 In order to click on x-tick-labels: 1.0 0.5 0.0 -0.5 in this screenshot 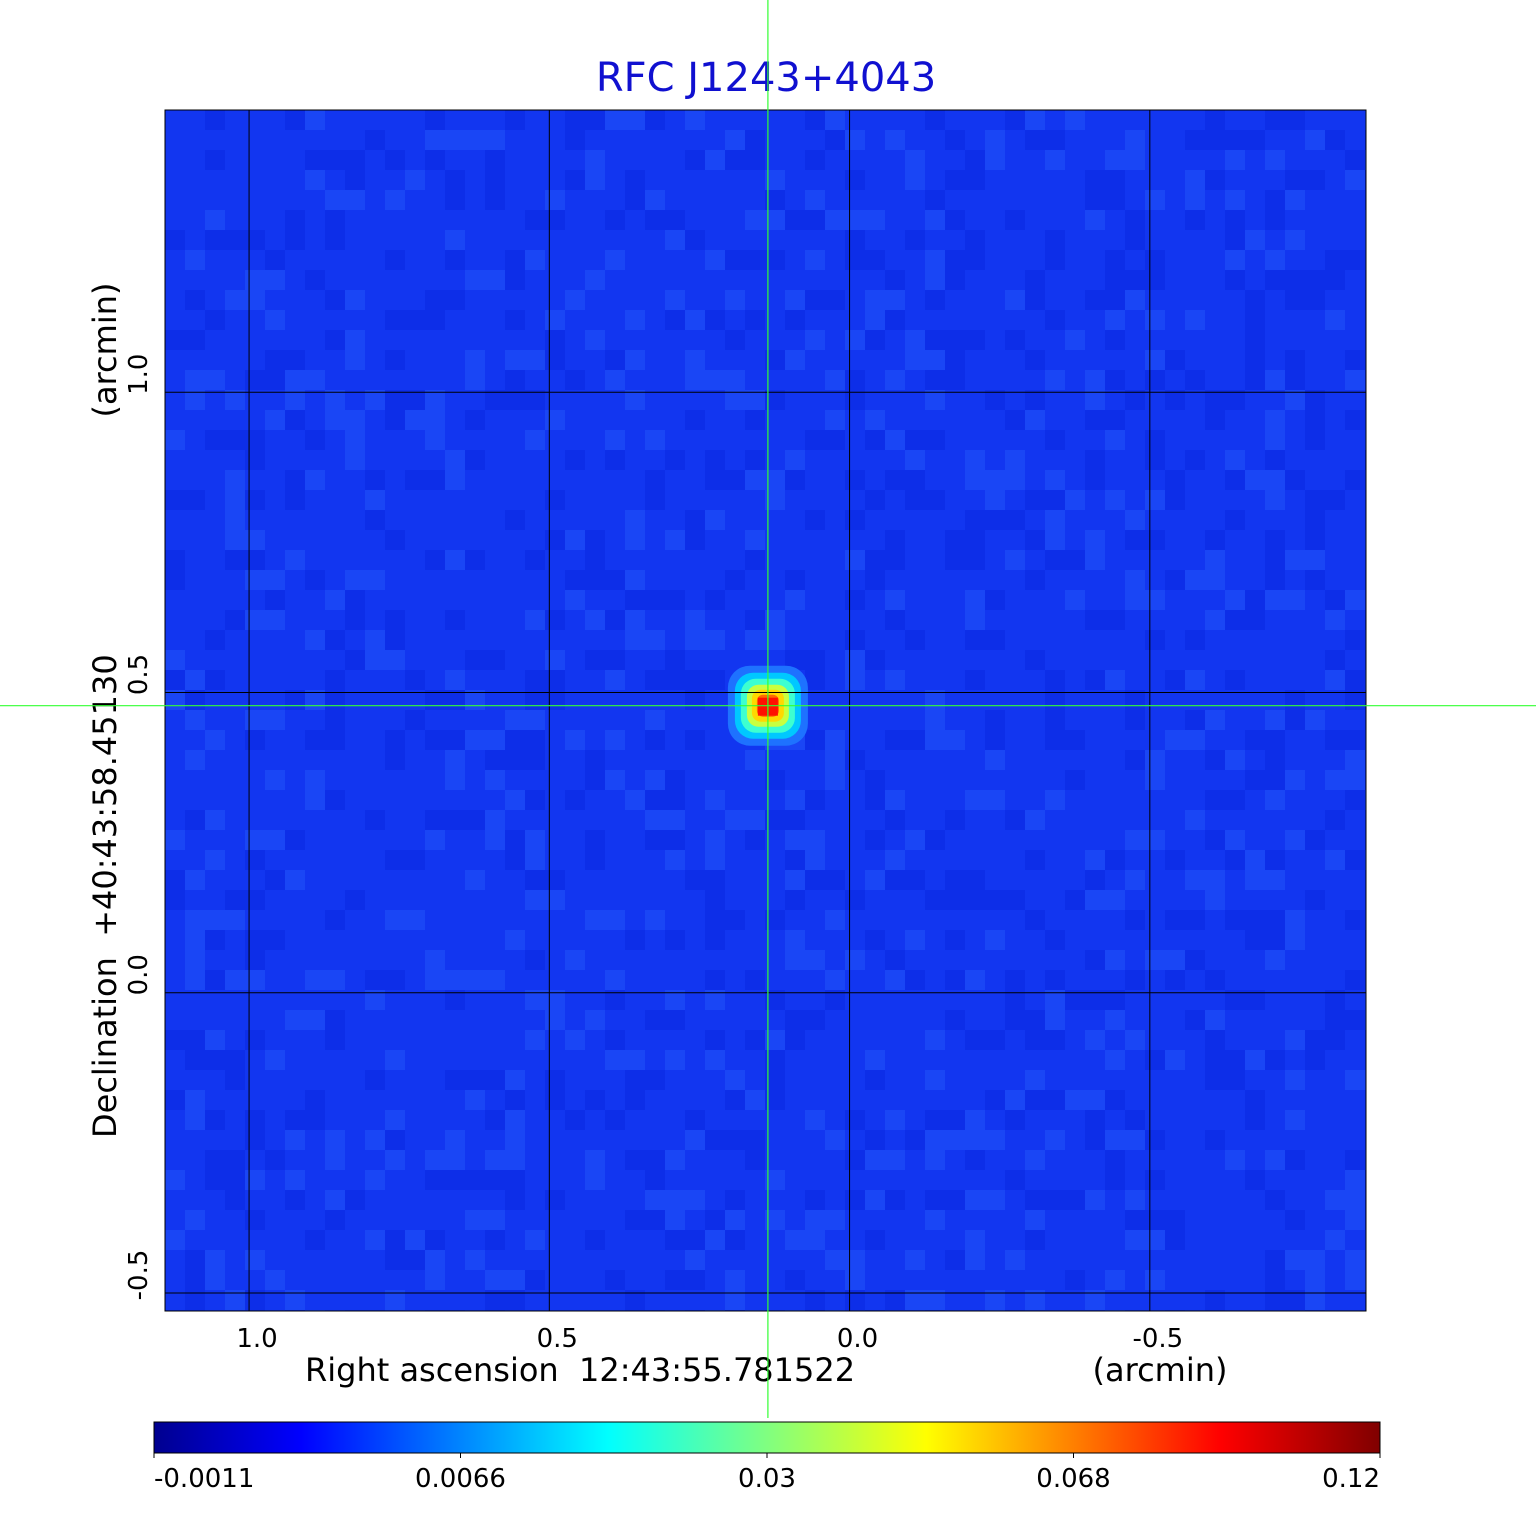, I will do `click(709, 1339)`.